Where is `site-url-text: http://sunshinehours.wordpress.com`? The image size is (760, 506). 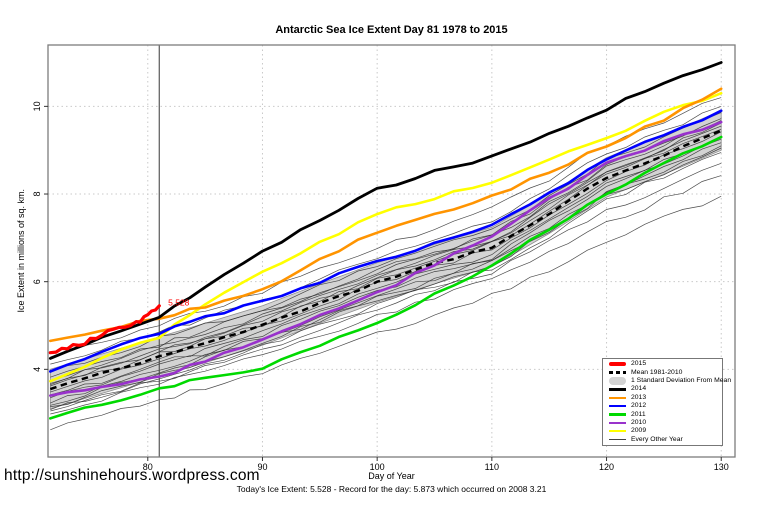 site-url-text: http://sunshinehours.wordpress.com is located at coordinates (132, 475).